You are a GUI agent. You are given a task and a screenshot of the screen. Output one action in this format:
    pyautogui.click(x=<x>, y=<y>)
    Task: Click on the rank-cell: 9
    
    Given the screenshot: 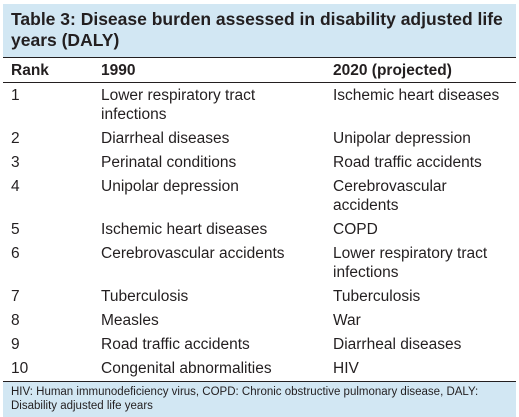 What is the action you would take?
    pyautogui.click(x=15, y=344)
    